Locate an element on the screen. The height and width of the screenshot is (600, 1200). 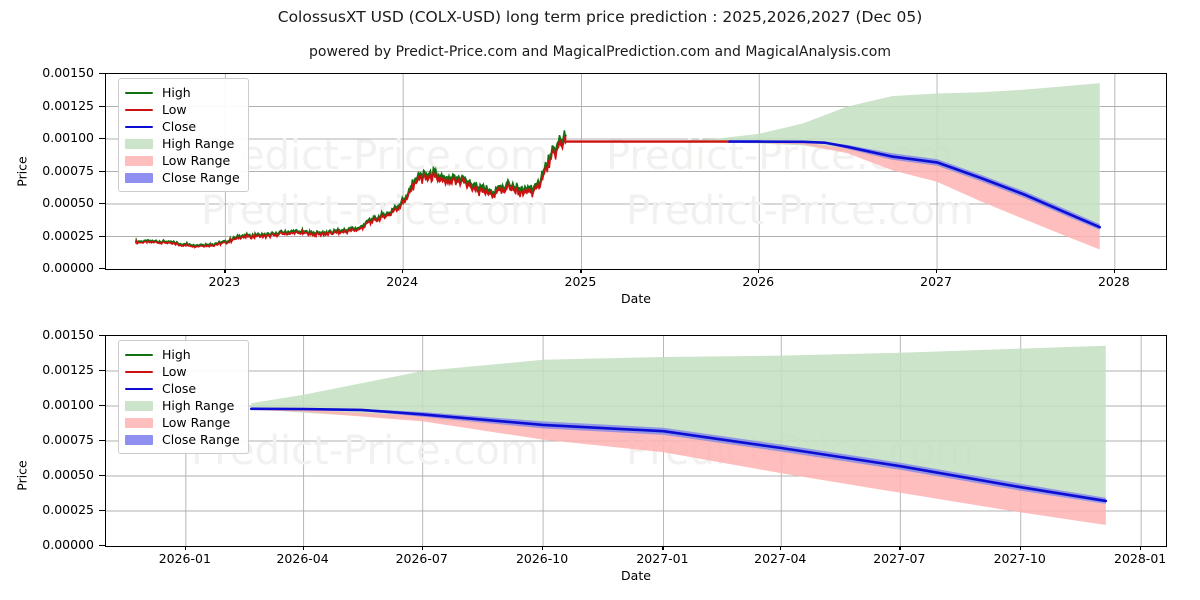
x-tick-label: 2026 is located at coordinates (758, 281).